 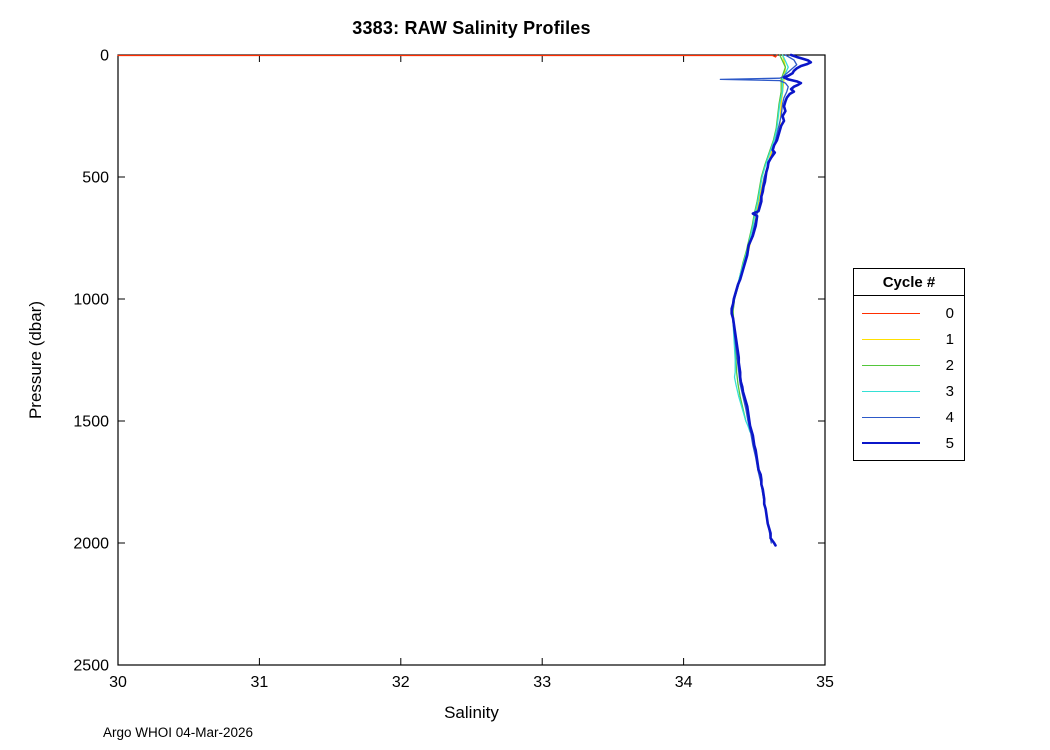 What do you see at coordinates (104, 56) in the screenshot?
I see `y-tick-label: 0` at bounding box center [104, 56].